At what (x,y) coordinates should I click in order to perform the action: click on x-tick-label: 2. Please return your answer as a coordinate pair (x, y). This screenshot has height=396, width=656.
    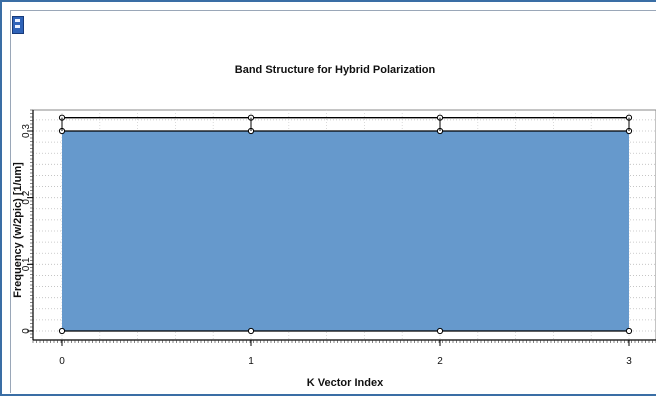
    Looking at the image, I should click on (440, 361).